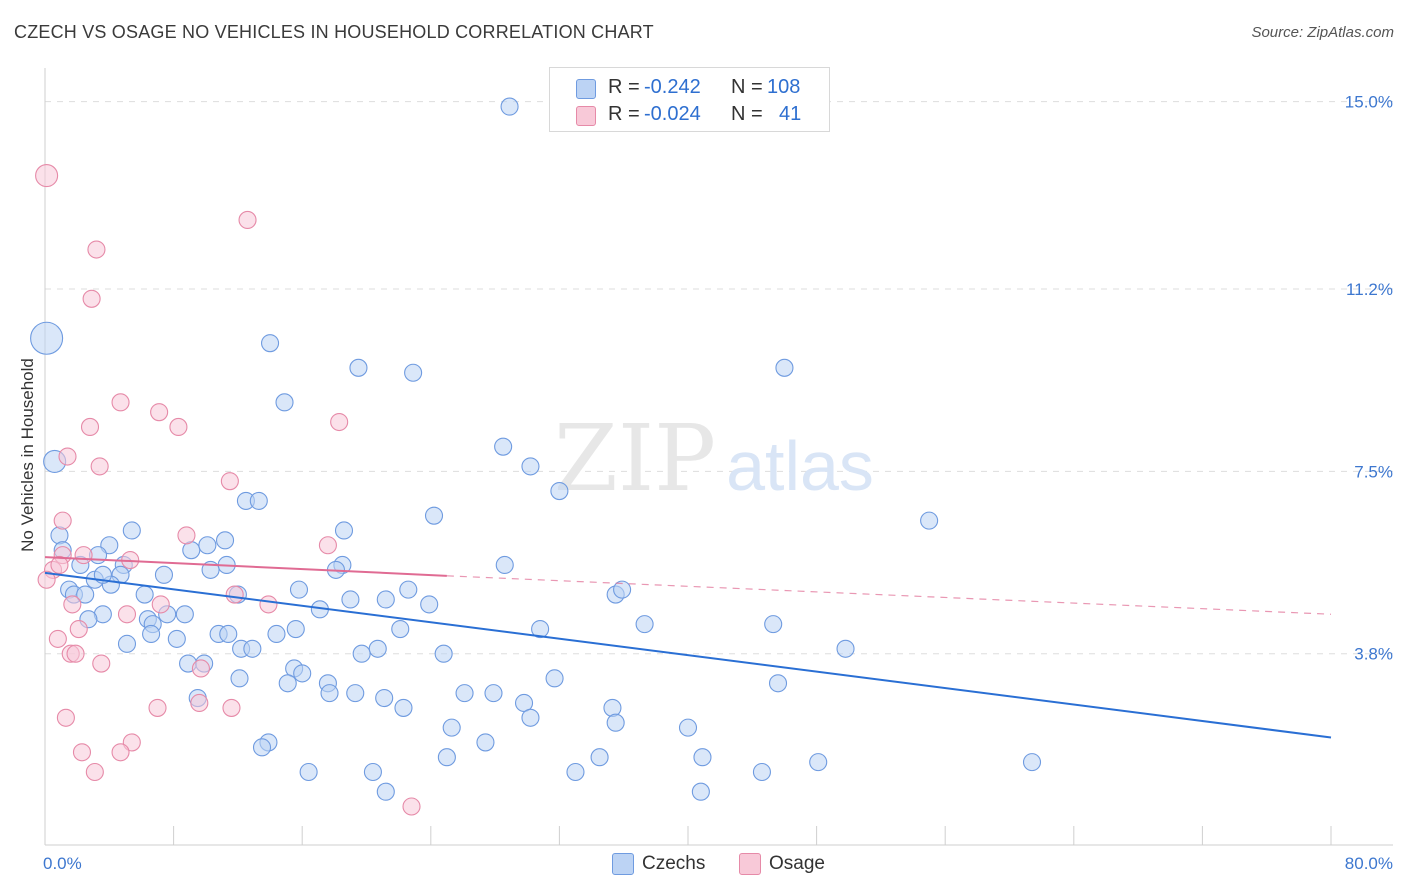  I want to click on r-value: -0.242, so click(672, 87).